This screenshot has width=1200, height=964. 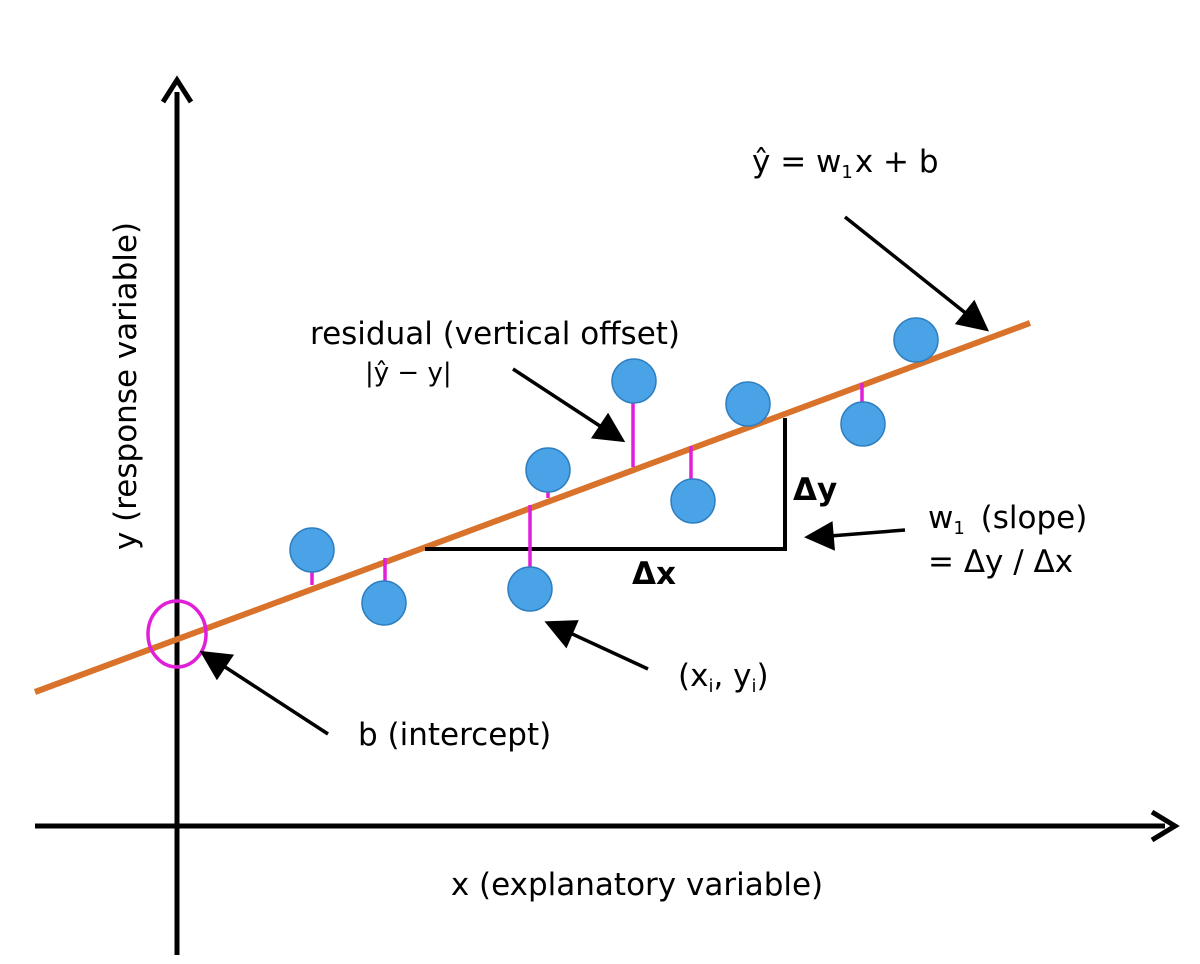 I want to click on residual-formula: |ŷ − y|, so click(x=408, y=373).